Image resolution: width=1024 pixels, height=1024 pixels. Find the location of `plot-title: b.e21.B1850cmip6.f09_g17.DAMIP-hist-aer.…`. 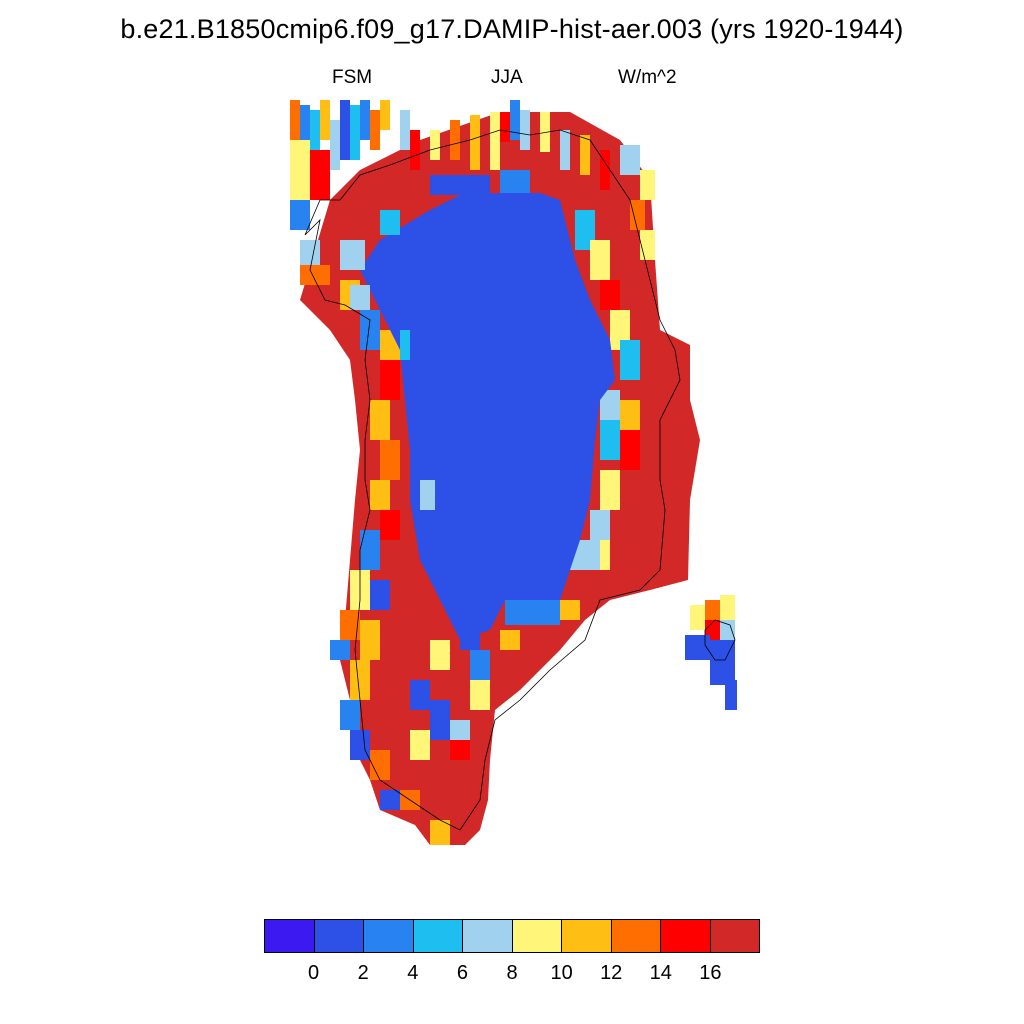

plot-title: b.e21.B1850cmip6.f09_g17.DAMIP-hist-aer.… is located at coordinates (512, 29).